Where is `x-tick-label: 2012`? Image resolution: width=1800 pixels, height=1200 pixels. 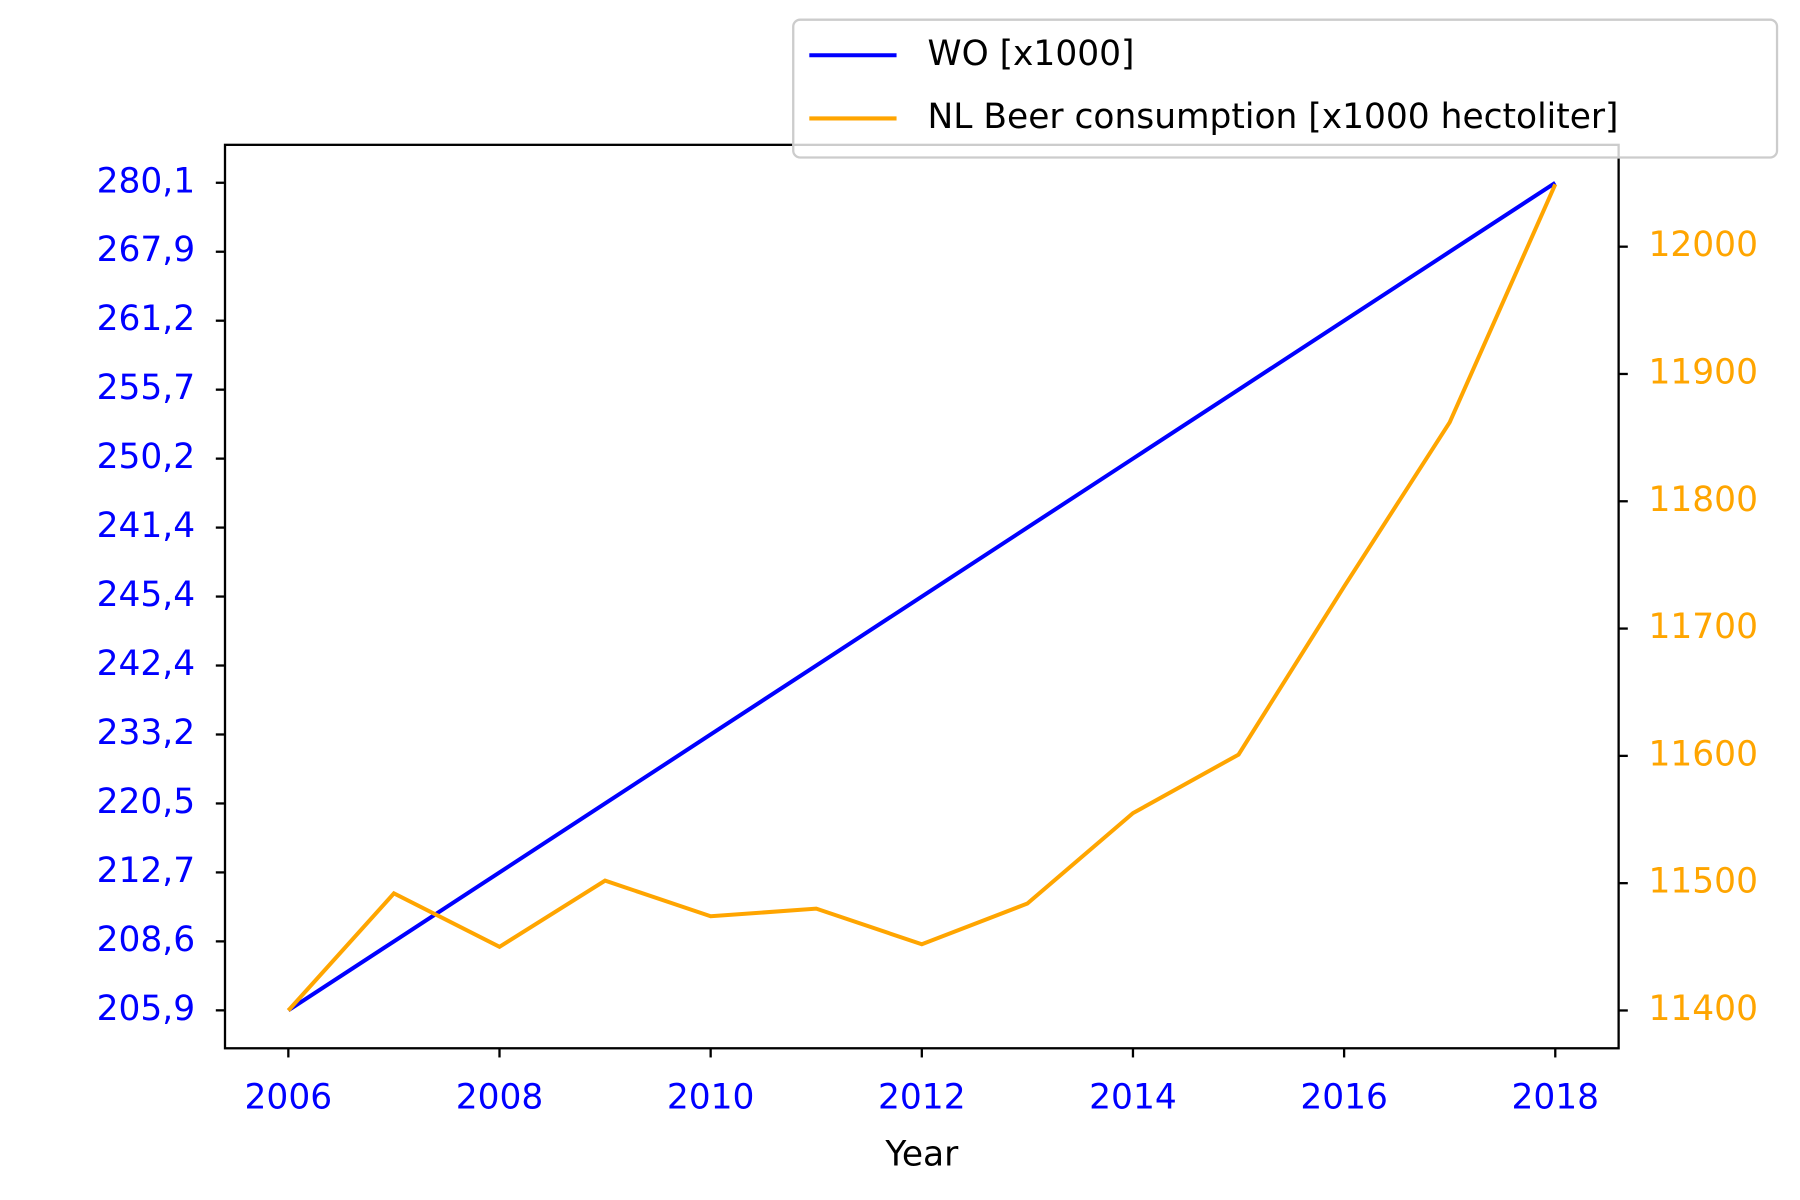
x-tick-label: 2012 is located at coordinates (922, 1097).